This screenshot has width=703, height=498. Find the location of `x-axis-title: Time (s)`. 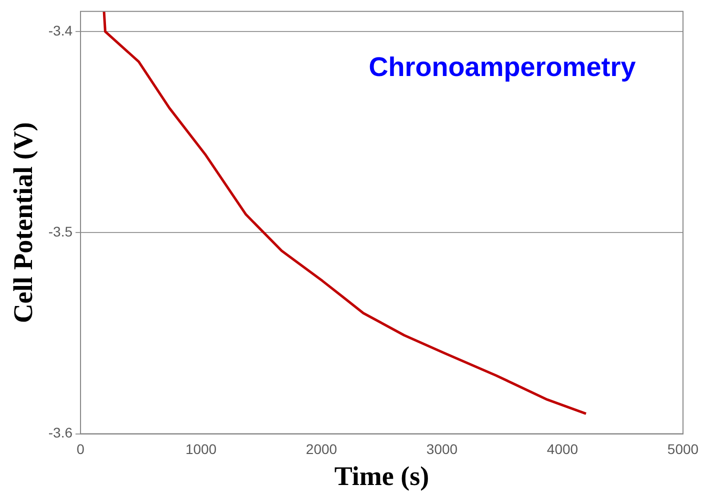

x-axis-title: Time (s) is located at coordinates (382, 475).